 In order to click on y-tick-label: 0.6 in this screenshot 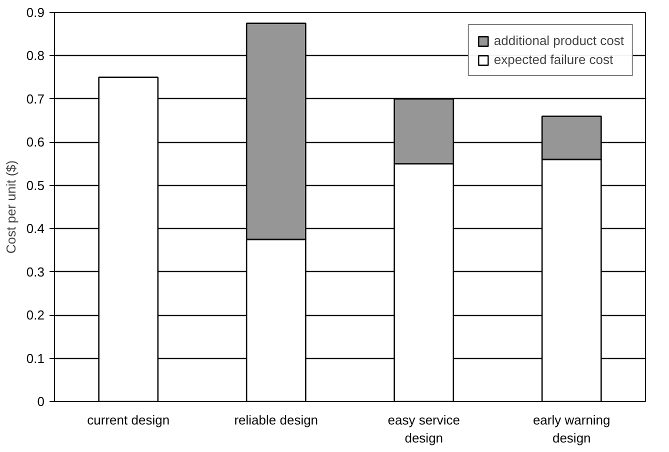, I will do `click(35, 142)`.